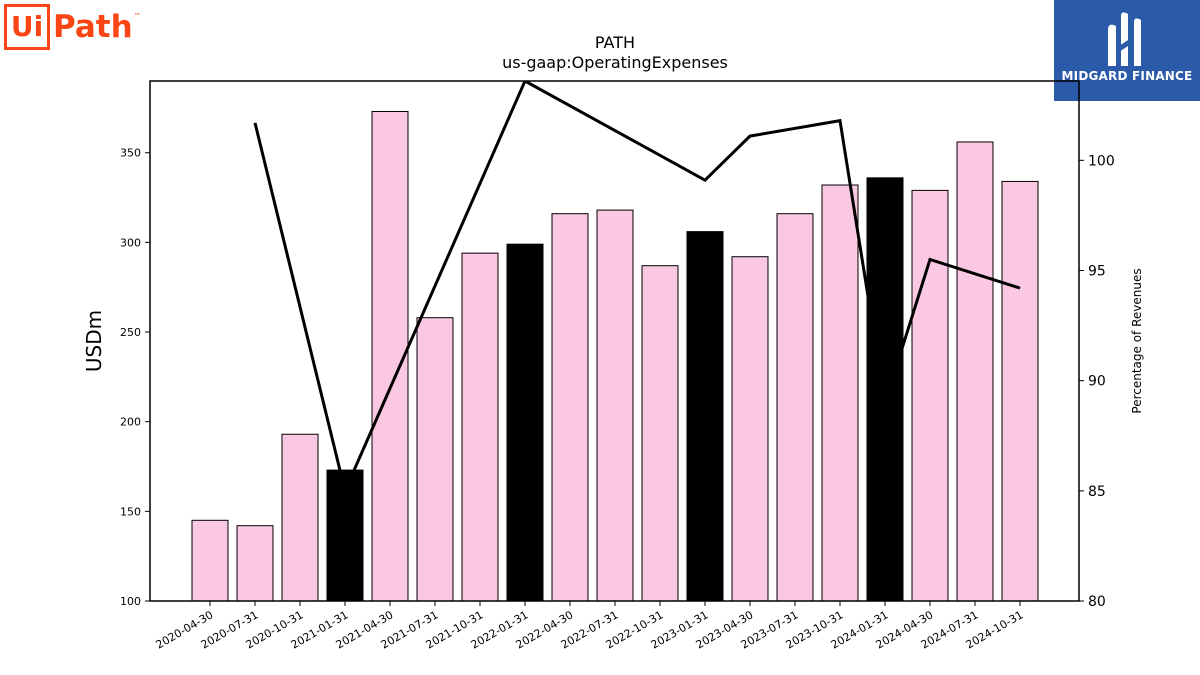 This screenshot has height=675, width=1200. I want to click on midgard-mark-icon, so click(1124, 39).